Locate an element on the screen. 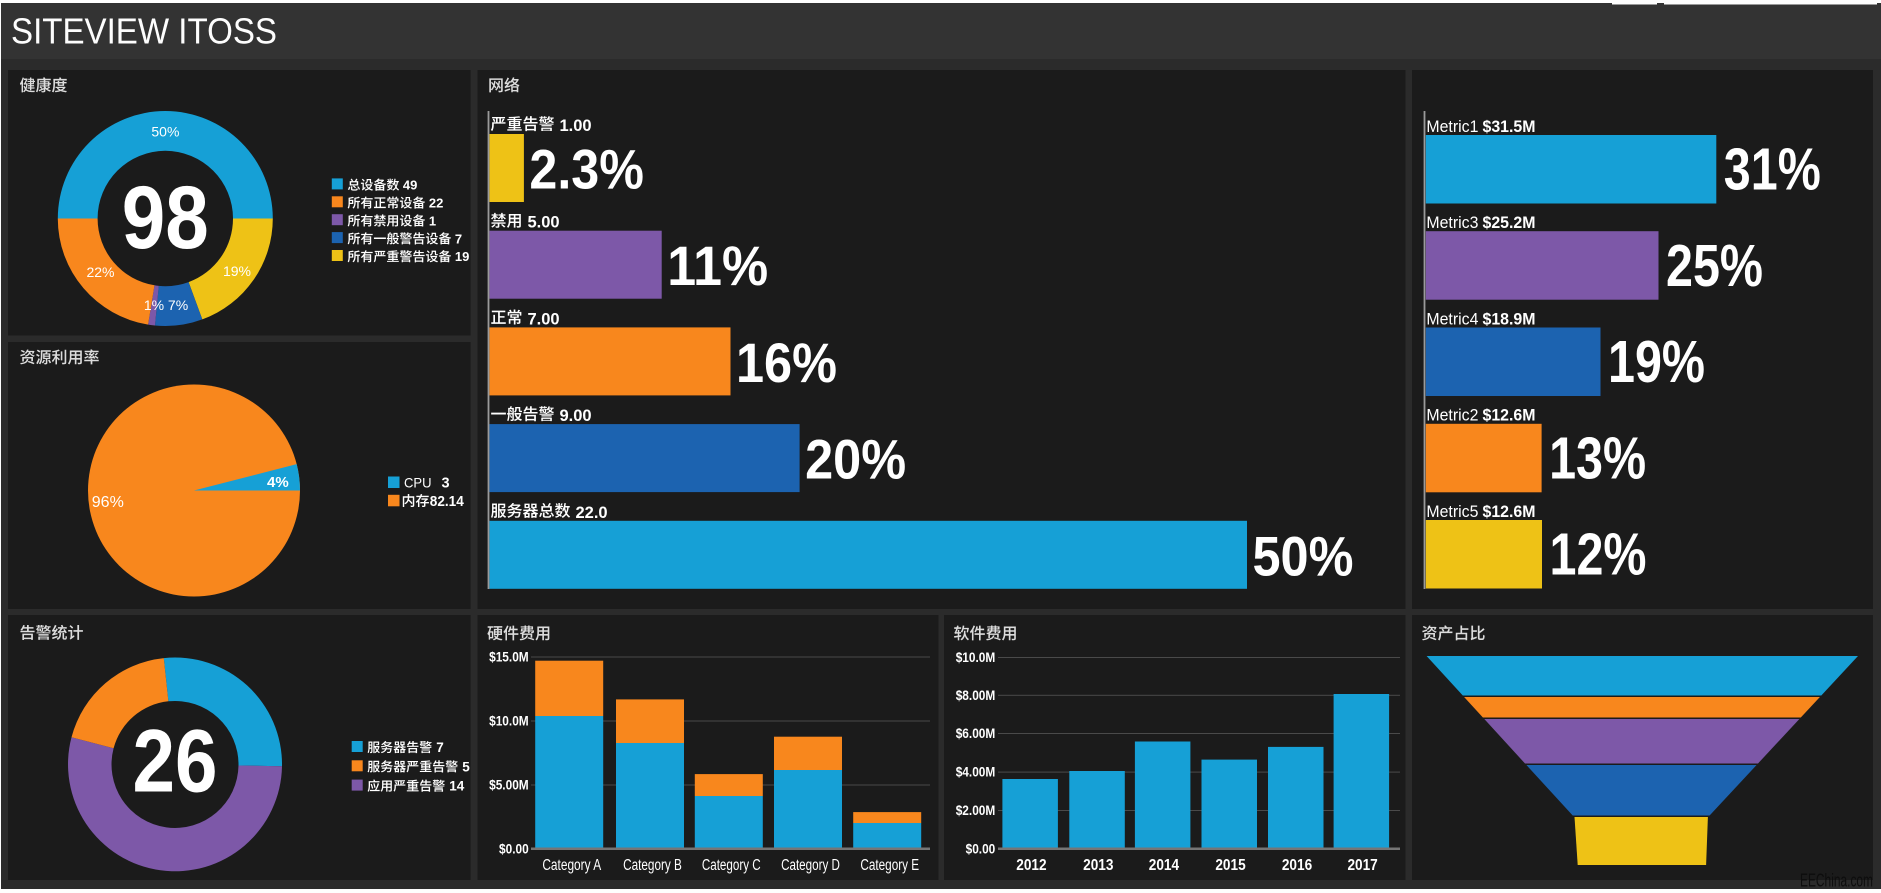 This screenshot has height=893, width=1881. svg-text: 5 is located at coordinates (466, 766).